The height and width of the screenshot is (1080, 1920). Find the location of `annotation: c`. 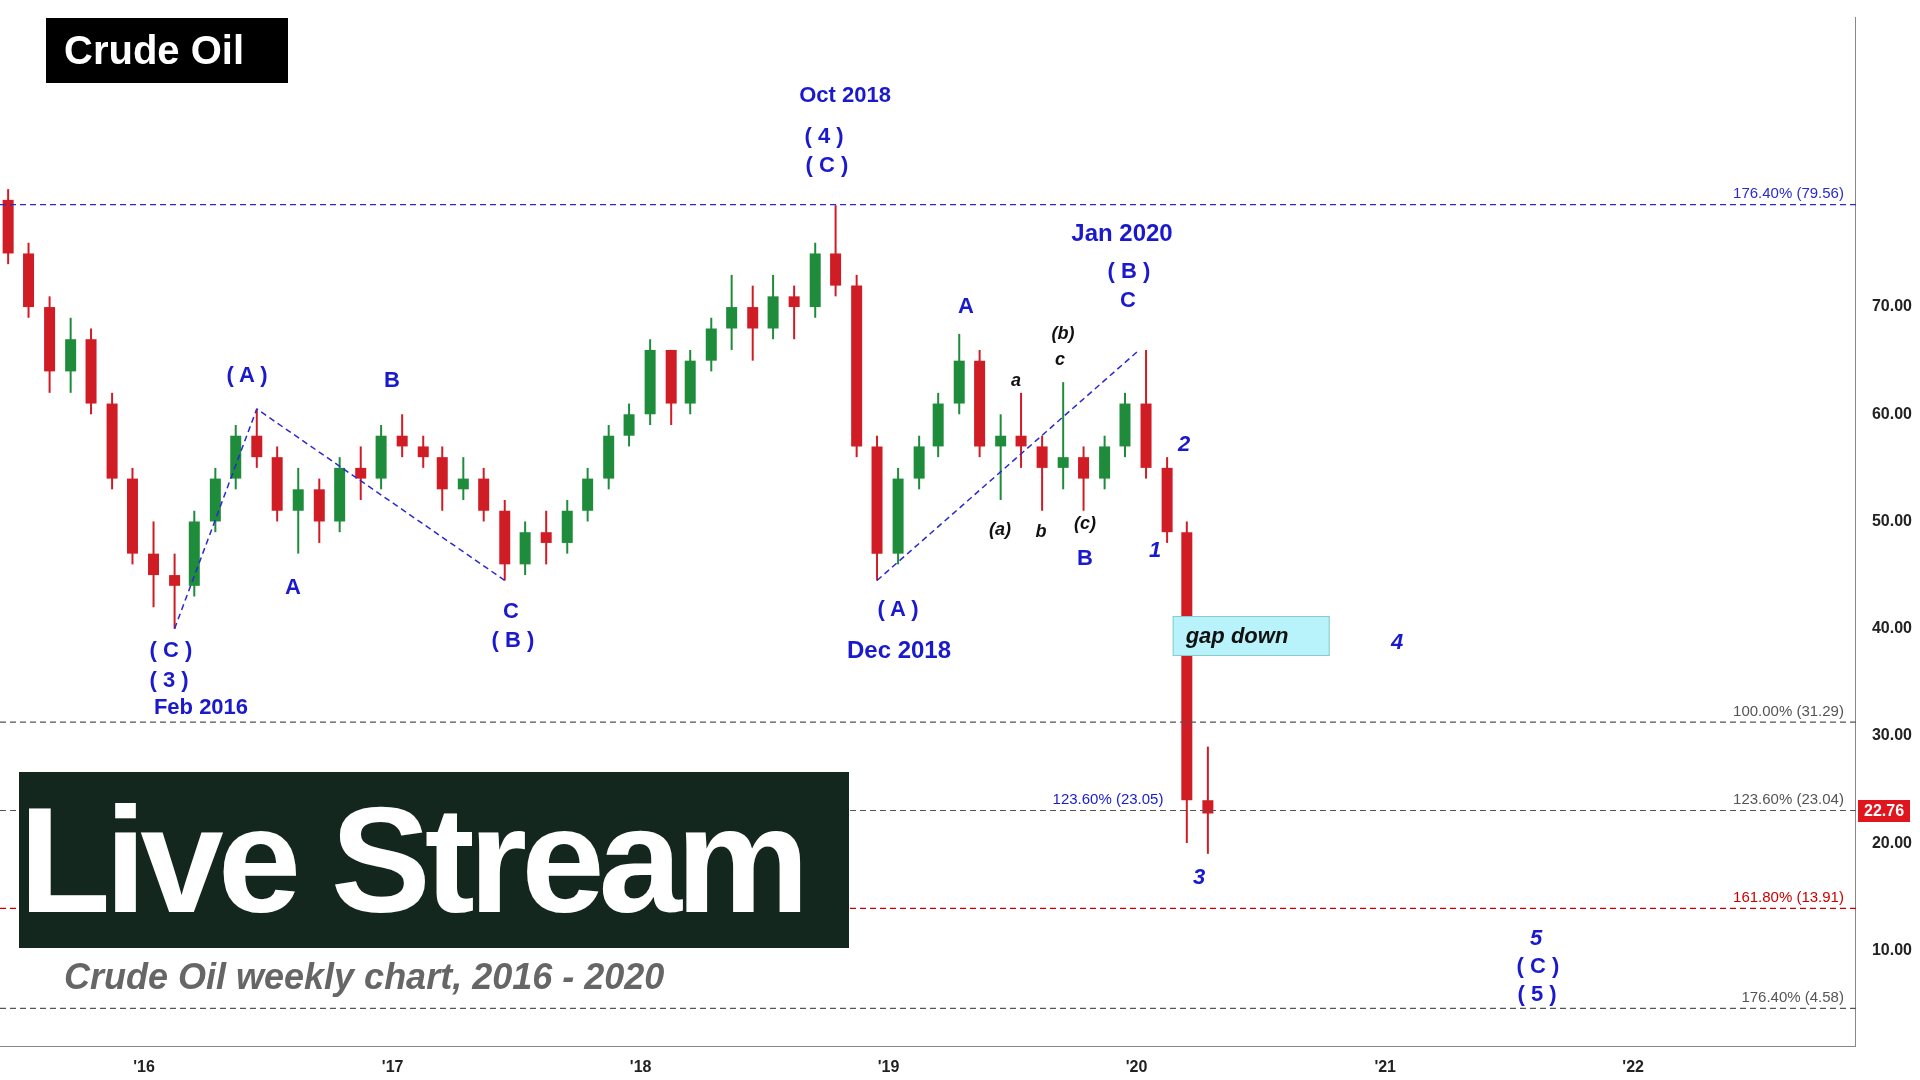

annotation: c is located at coordinates (1060, 359).